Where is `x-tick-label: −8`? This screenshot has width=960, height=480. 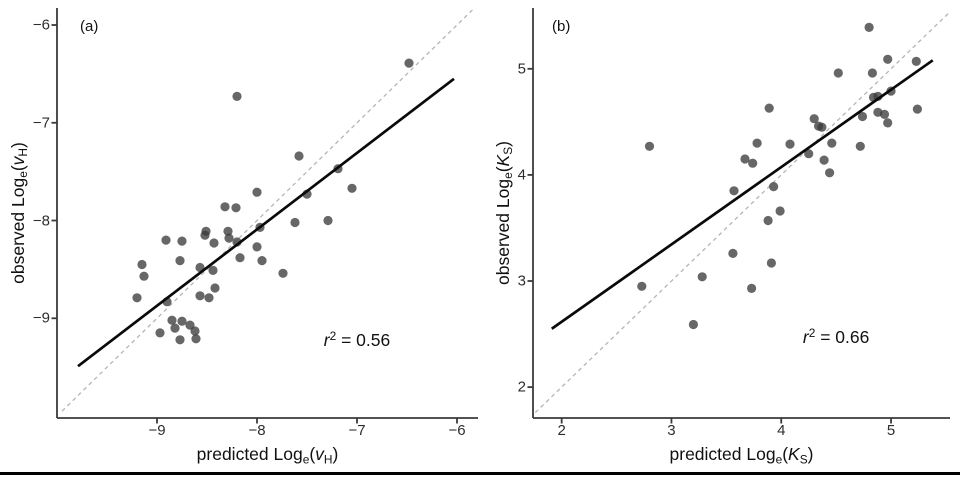 x-tick-label: −8 is located at coordinates (257, 430).